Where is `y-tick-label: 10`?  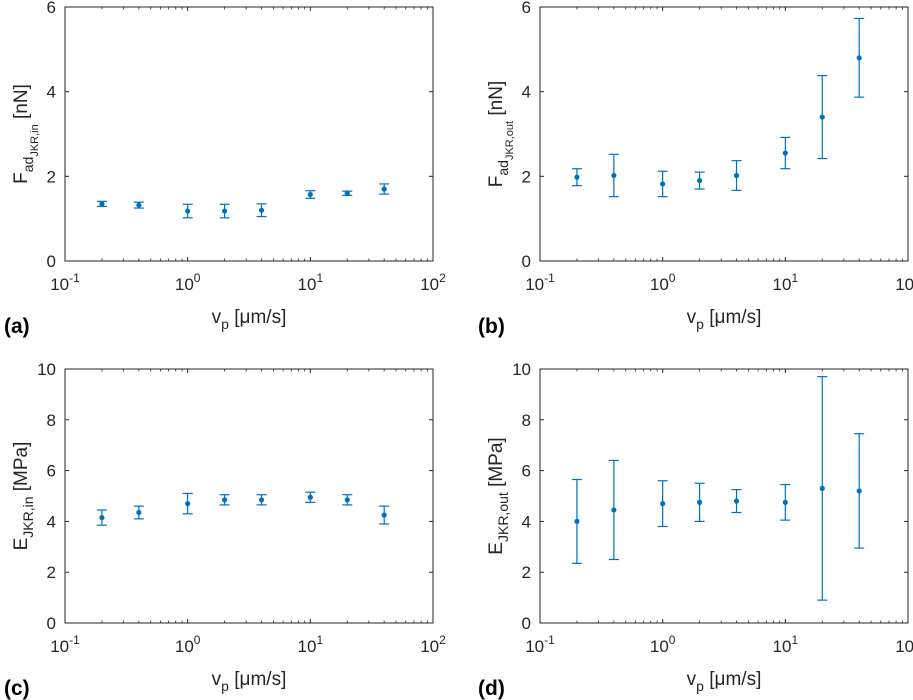
y-tick-label: 10 is located at coordinates (521, 369).